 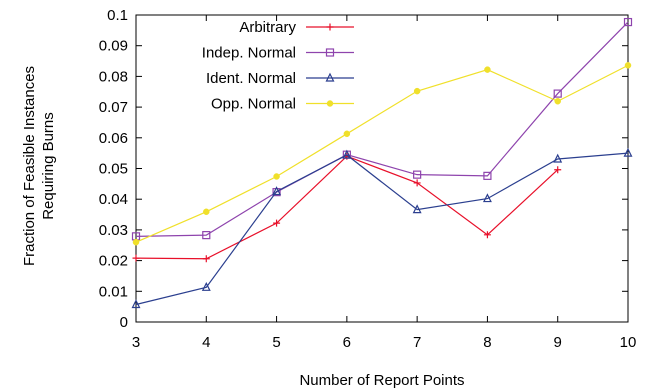 What do you see at coordinates (113, 76) in the screenshot?
I see `y-tick-label: 0.08` at bounding box center [113, 76].